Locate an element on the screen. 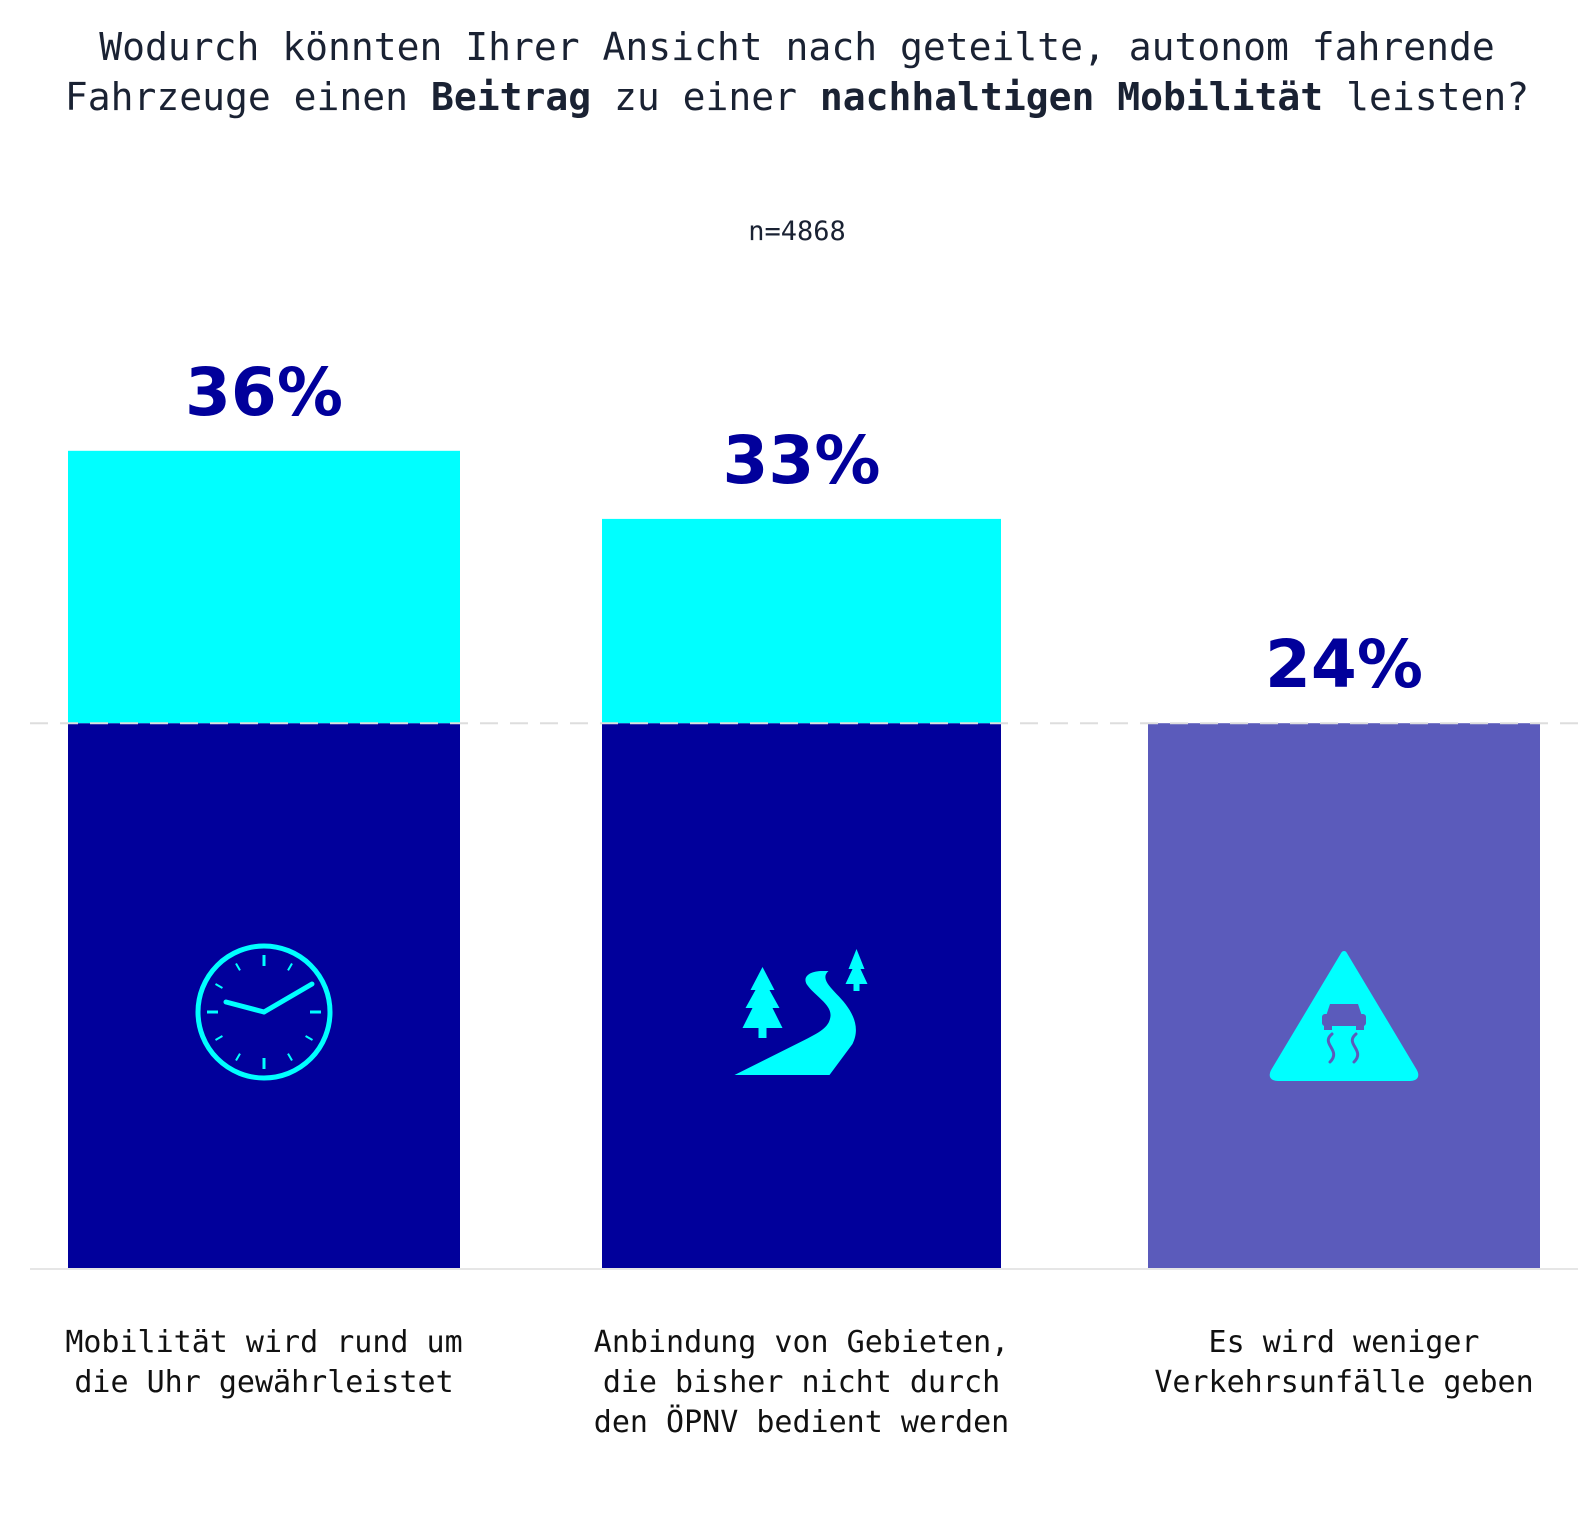 The height and width of the screenshot is (1517, 1594). bar-group: 33% is located at coordinates (801, 845).